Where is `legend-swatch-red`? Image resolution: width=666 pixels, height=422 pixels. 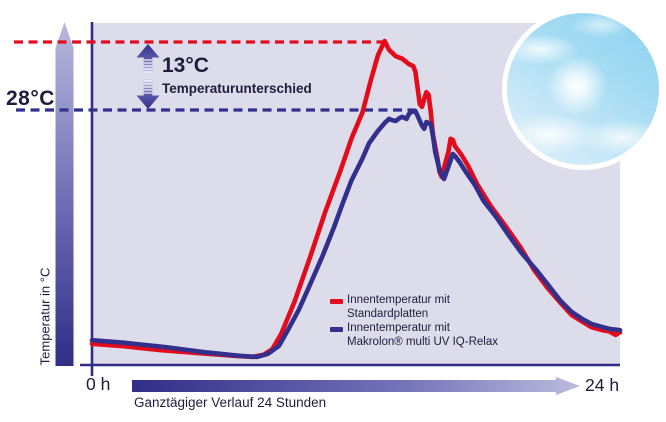 legend-swatch-red is located at coordinates (336, 301).